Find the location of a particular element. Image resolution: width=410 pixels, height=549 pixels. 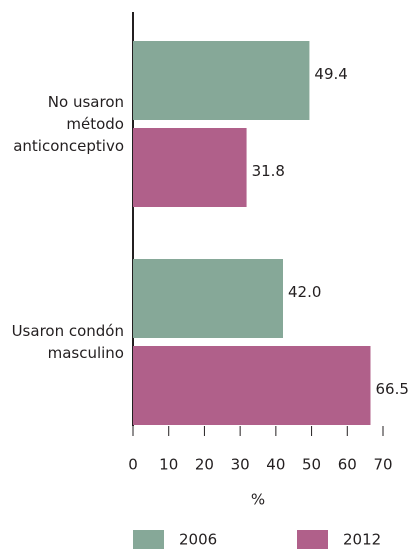

category-label: No usaron método anticonceptivo is located at coordinates (68, 124).